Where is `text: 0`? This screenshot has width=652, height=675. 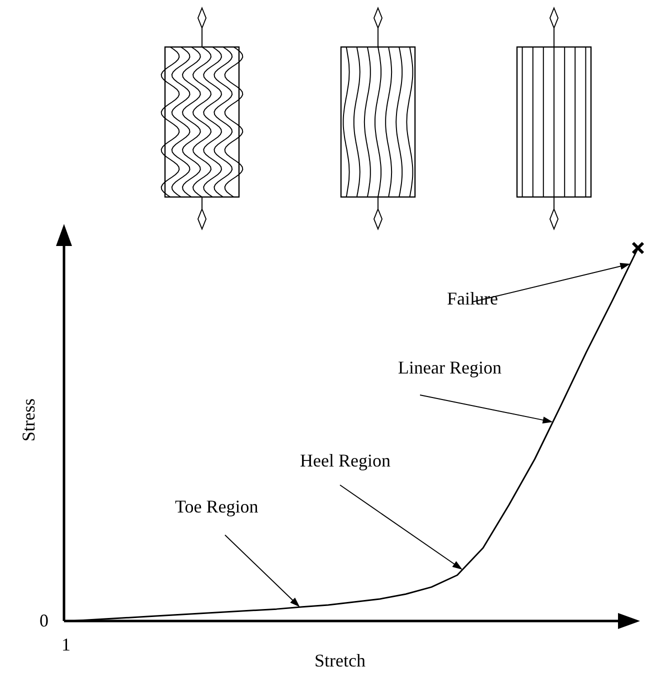 text: 0 is located at coordinates (44, 620).